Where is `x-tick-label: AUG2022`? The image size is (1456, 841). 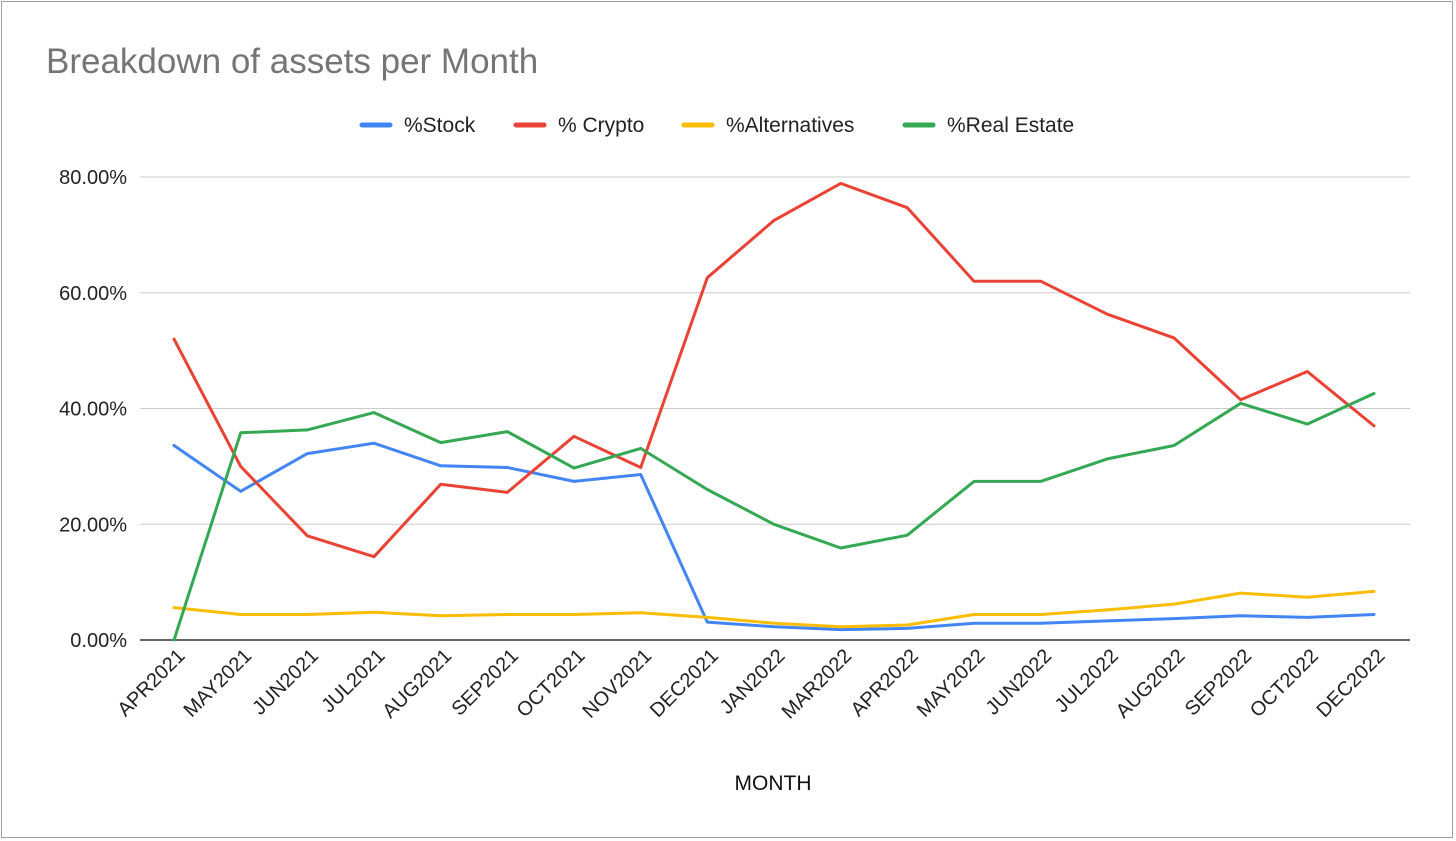 x-tick-label: AUG2022 is located at coordinates (1151, 684).